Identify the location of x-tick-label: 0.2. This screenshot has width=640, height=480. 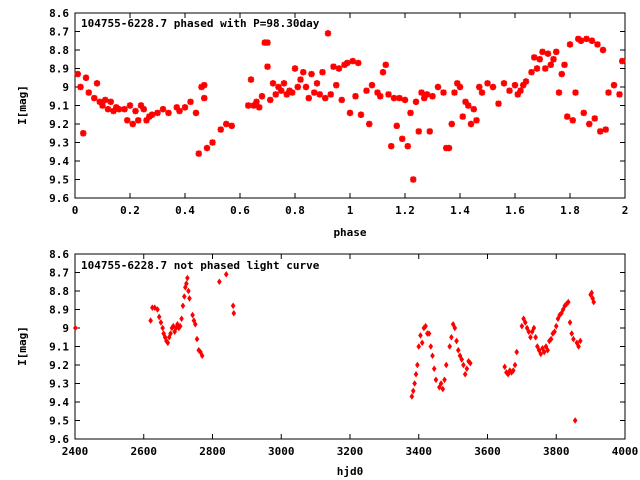
(130, 210).